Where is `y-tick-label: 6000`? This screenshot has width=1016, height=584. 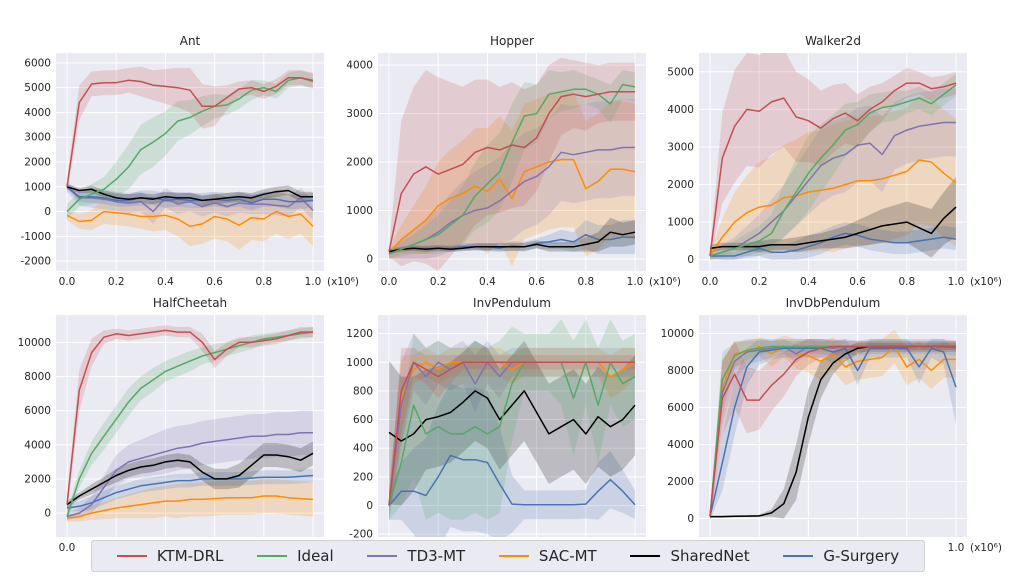
y-tick-label: 6000 is located at coordinates (37, 63).